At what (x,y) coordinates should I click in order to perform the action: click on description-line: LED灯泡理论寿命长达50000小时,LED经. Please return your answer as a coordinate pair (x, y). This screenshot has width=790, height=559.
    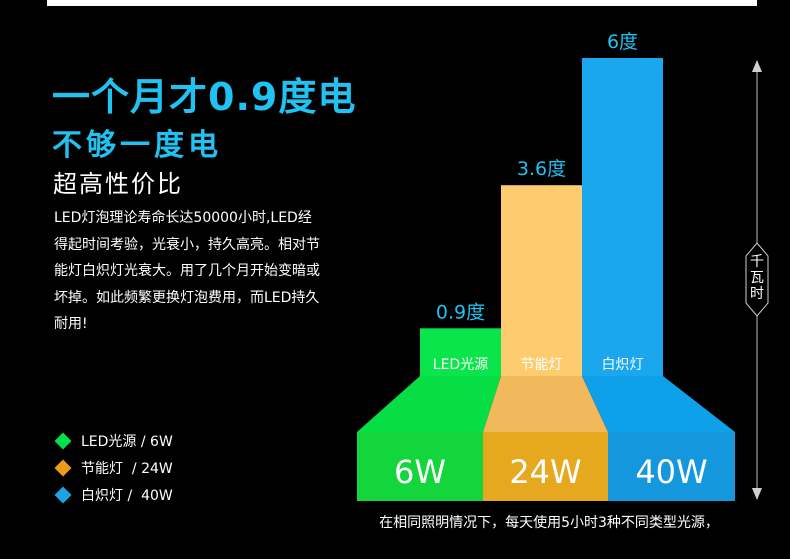
    Looking at the image, I should click on (183, 218).